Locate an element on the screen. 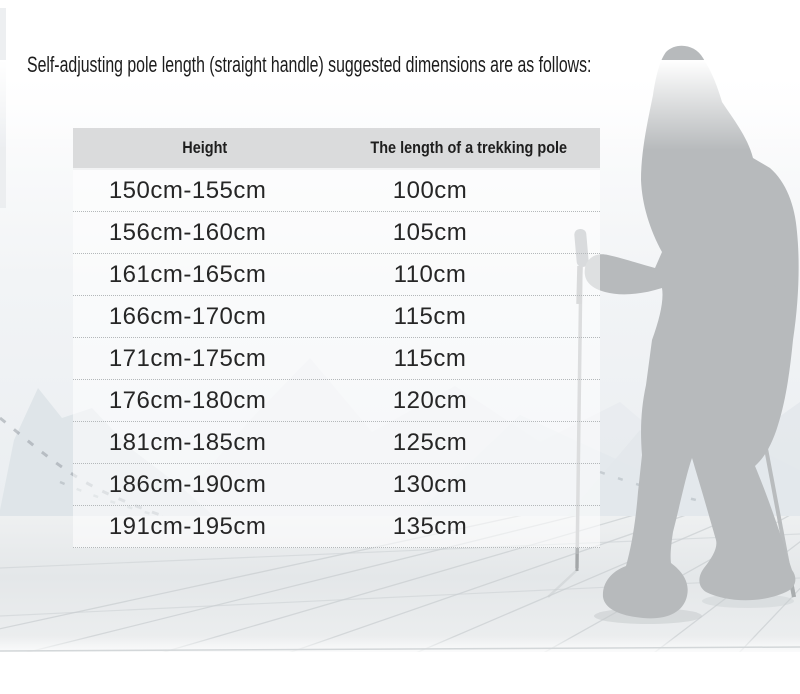  table-row: 191cm-195cm 135cm is located at coordinates (336, 527).